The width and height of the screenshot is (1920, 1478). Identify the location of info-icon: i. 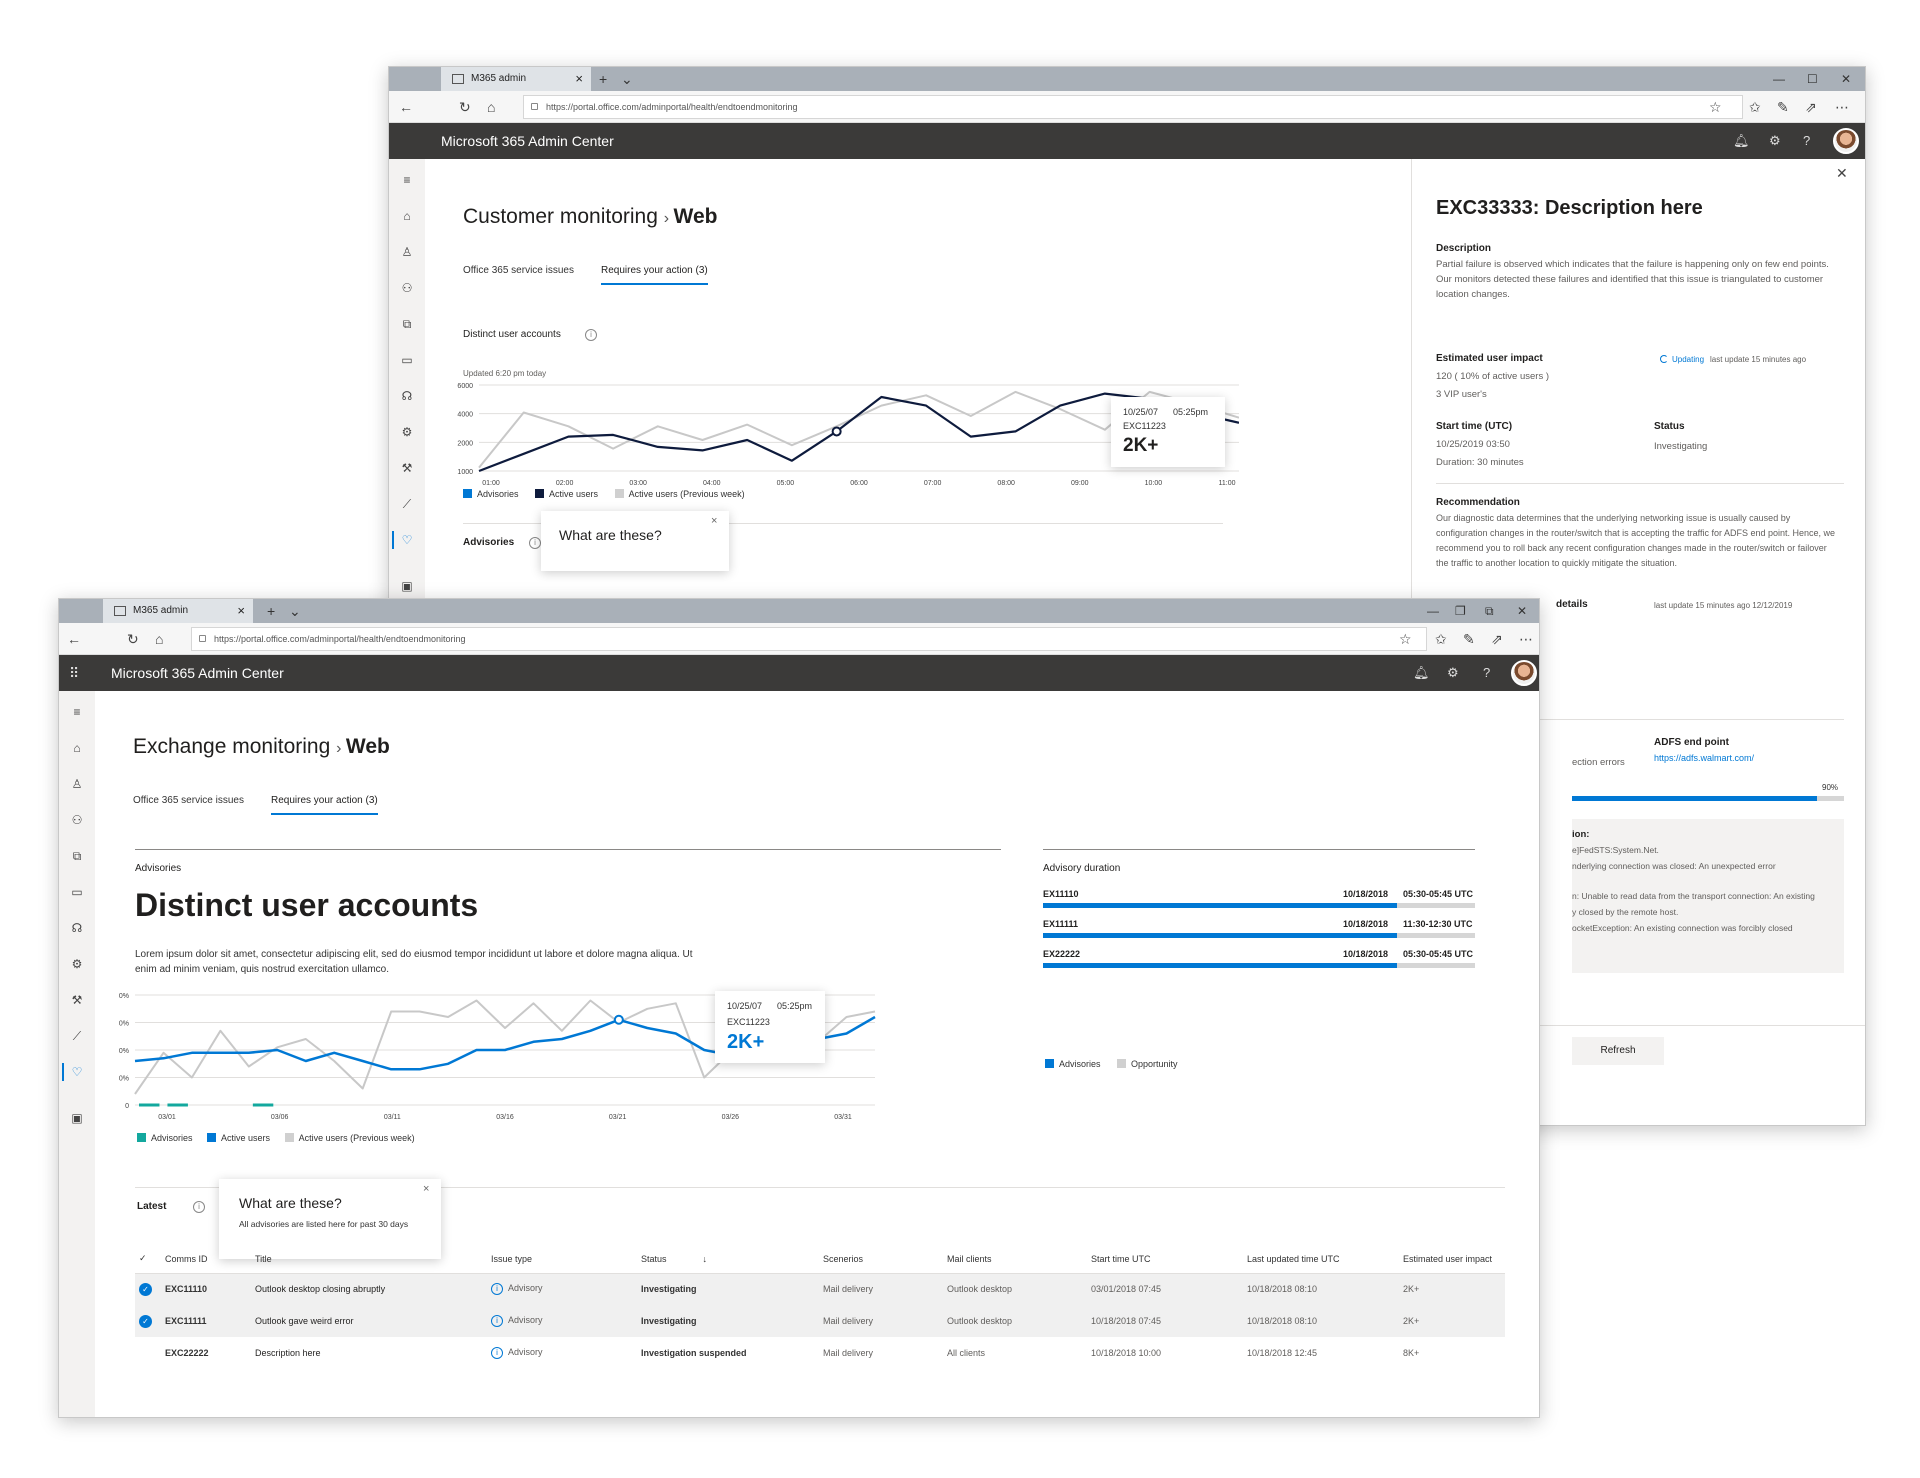
(591, 335).